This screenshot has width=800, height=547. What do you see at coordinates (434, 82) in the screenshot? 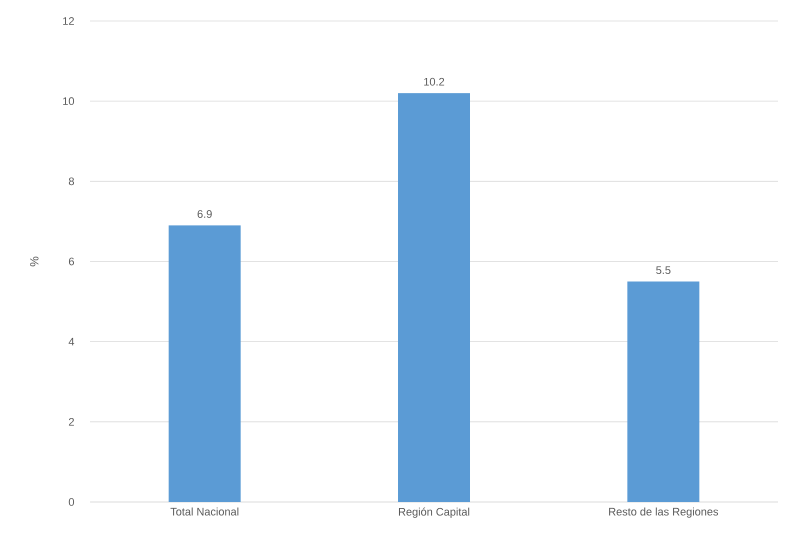
I see `data-label: 10.2` at bounding box center [434, 82].